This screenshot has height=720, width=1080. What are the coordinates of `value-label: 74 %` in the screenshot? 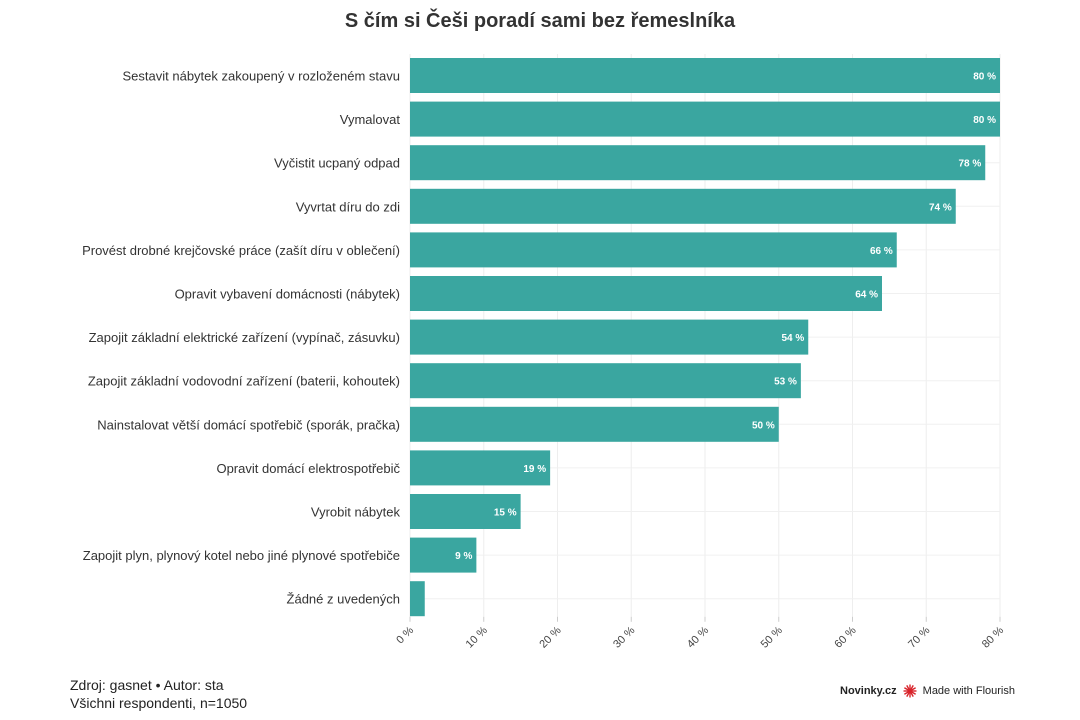 It's located at (940, 207).